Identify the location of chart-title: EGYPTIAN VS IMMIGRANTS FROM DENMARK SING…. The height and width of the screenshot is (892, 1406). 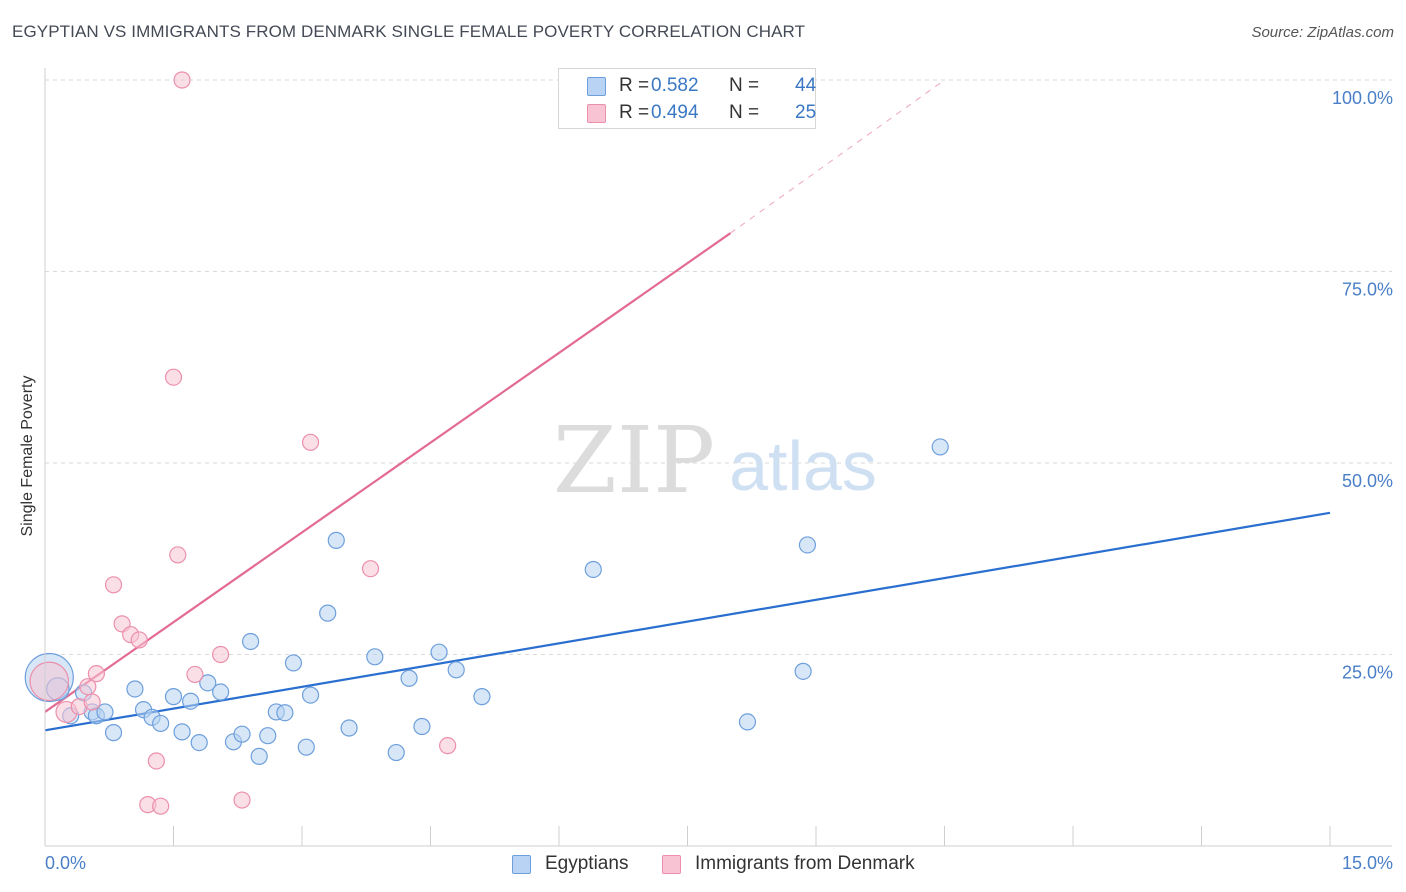
(409, 31).